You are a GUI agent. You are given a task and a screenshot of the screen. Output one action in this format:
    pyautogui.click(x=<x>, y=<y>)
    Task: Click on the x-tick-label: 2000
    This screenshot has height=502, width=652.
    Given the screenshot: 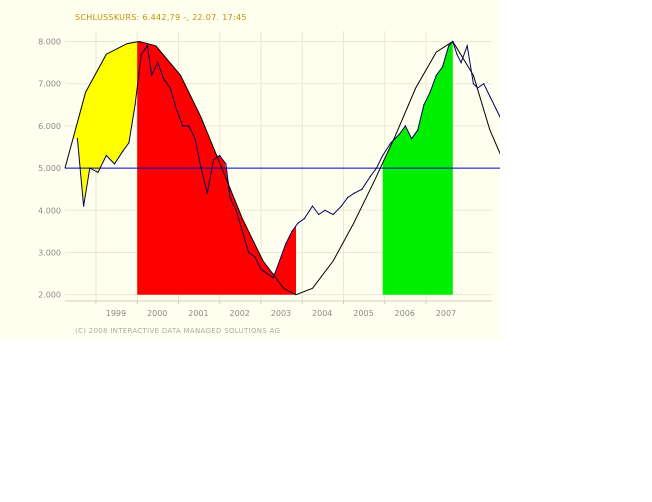 What is the action you would take?
    pyautogui.click(x=157, y=313)
    